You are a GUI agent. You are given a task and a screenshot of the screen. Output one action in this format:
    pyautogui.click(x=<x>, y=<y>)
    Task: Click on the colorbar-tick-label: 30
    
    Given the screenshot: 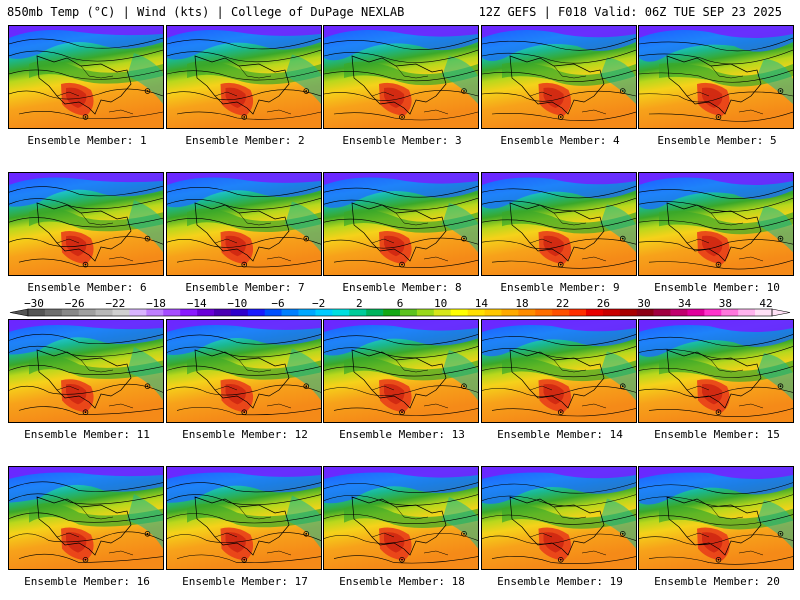 What is the action you would take?
    pyautogui.click(x=643, y=304)
    